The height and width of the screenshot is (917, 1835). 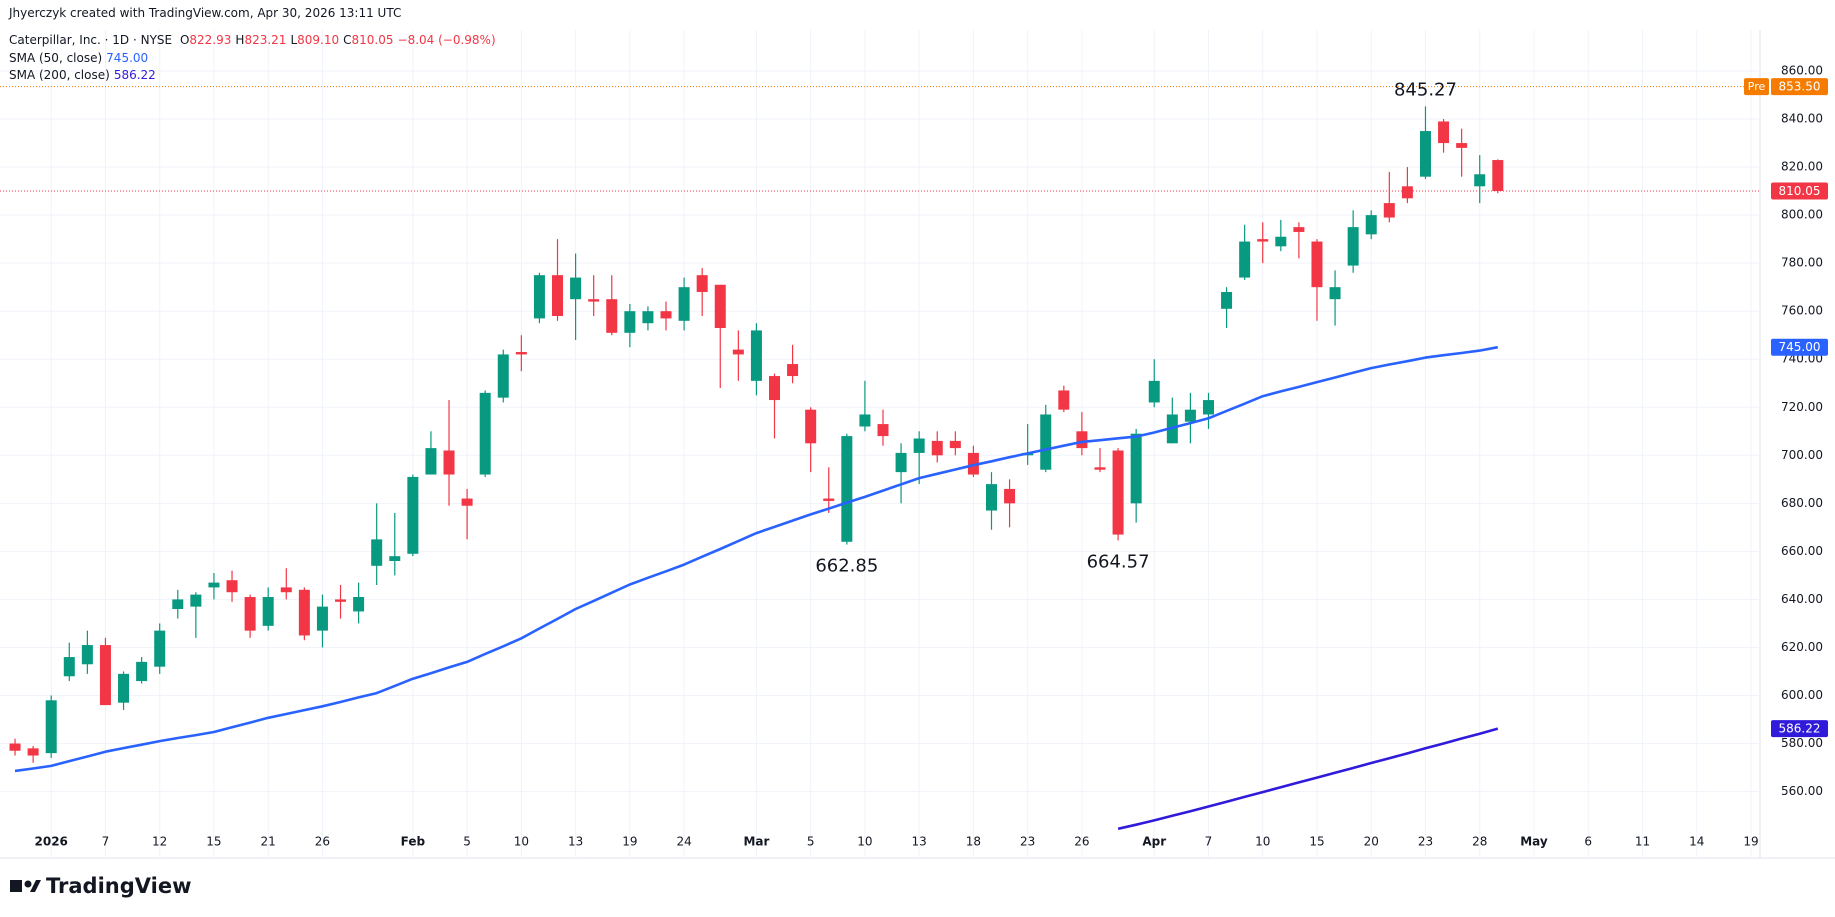 I want to click on ohlc-key: O, so click(x=184, y=40).